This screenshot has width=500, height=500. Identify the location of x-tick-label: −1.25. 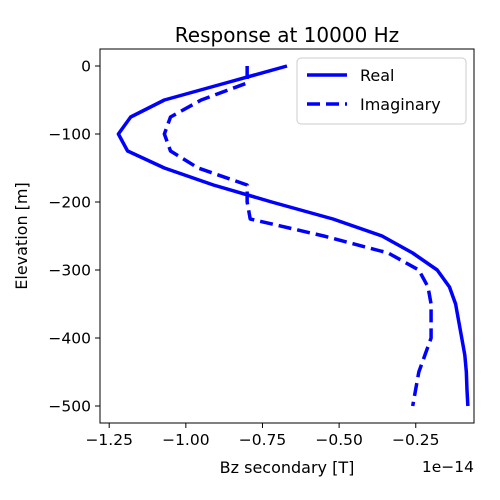
(109, 440).